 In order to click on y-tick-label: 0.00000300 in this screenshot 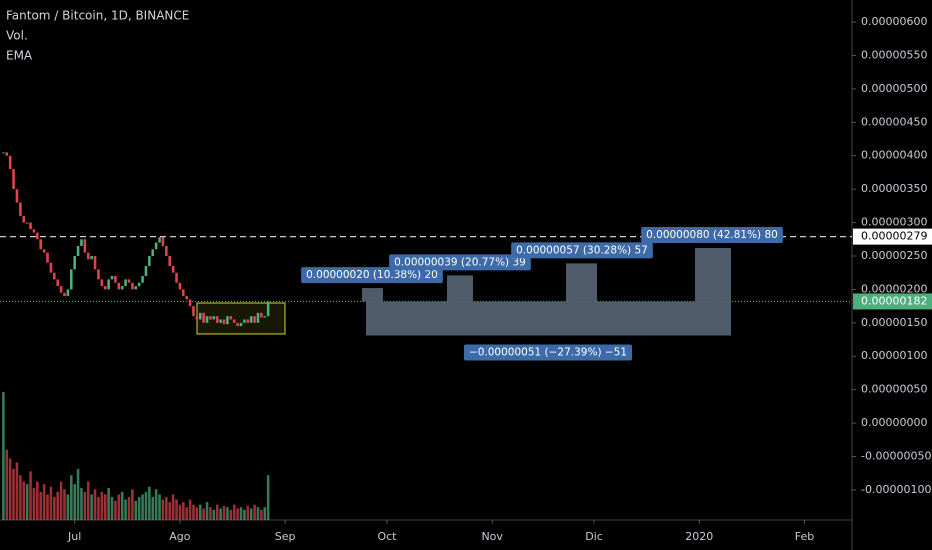, I will do `click(894, 222)`.